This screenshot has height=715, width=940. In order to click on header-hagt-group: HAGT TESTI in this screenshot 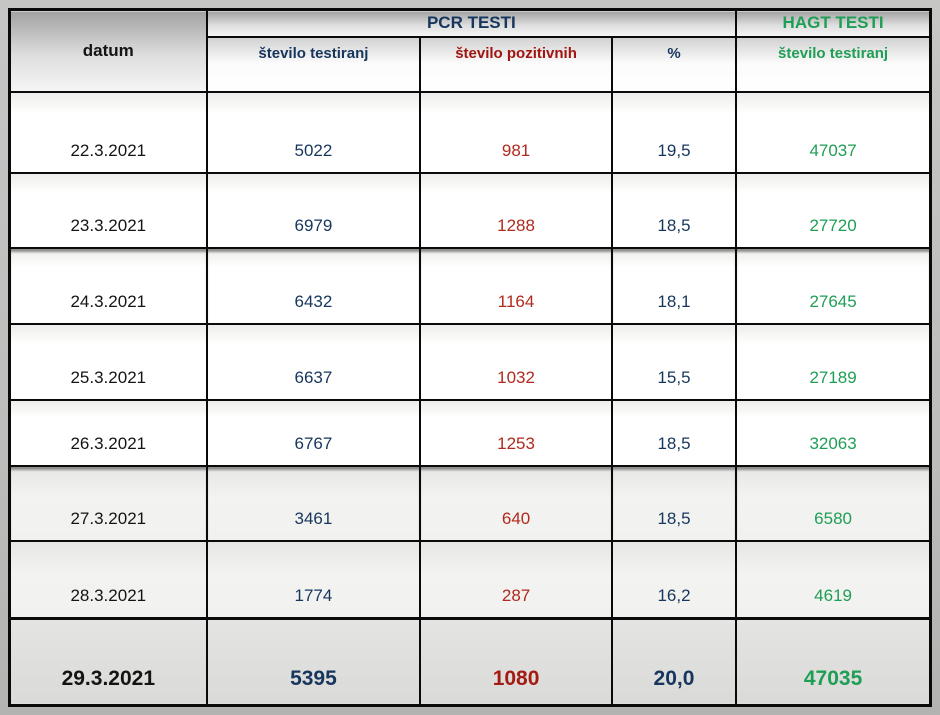, I will do `click(833, 23)`.